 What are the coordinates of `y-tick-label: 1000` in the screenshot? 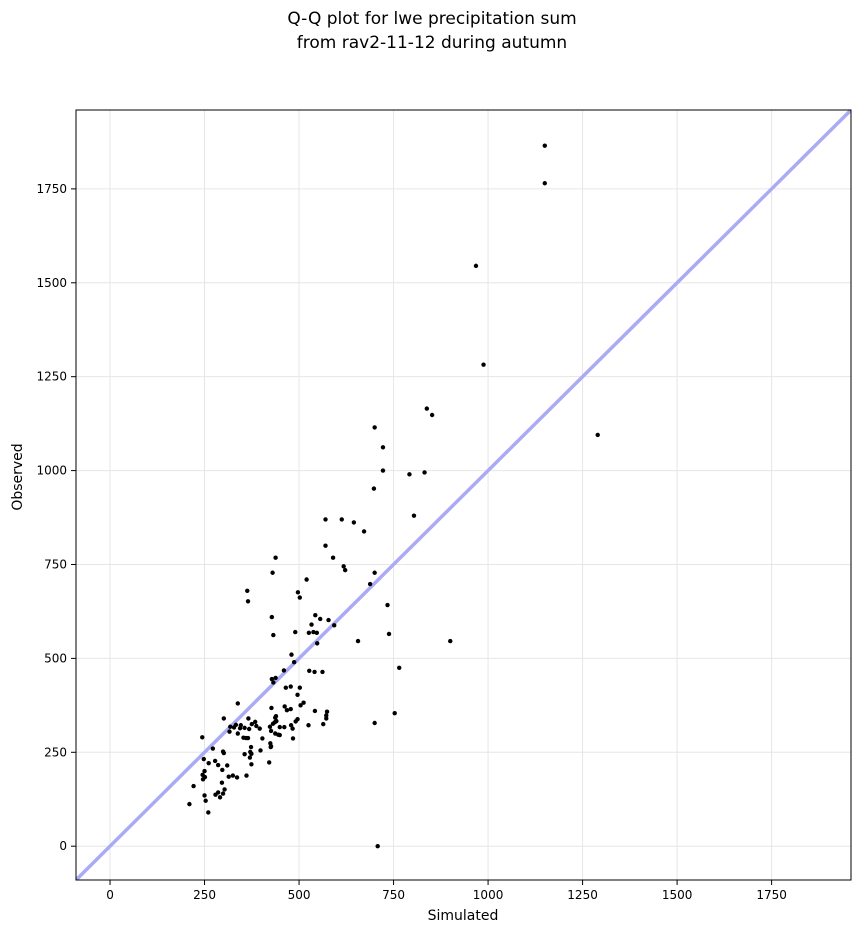 It's located at (51, 471).